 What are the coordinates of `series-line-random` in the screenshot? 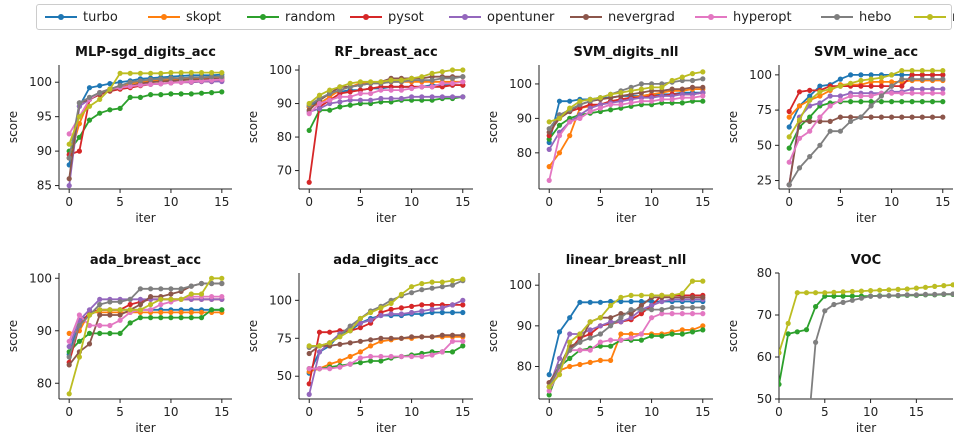 It's located at (386, 357).